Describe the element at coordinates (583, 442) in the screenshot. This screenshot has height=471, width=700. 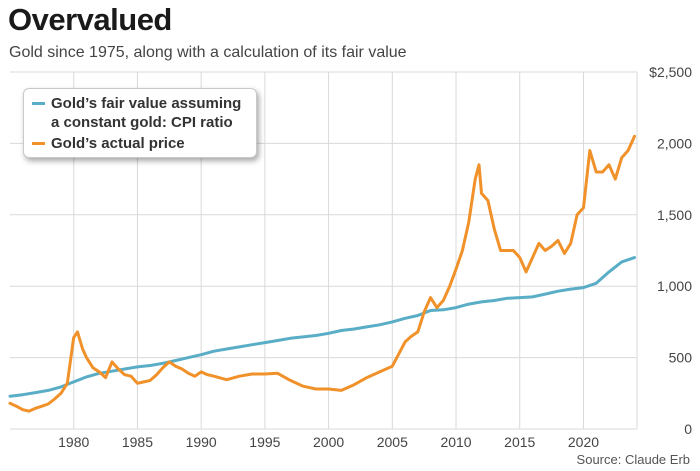
I see `x-tick-label: 2020` at that location.